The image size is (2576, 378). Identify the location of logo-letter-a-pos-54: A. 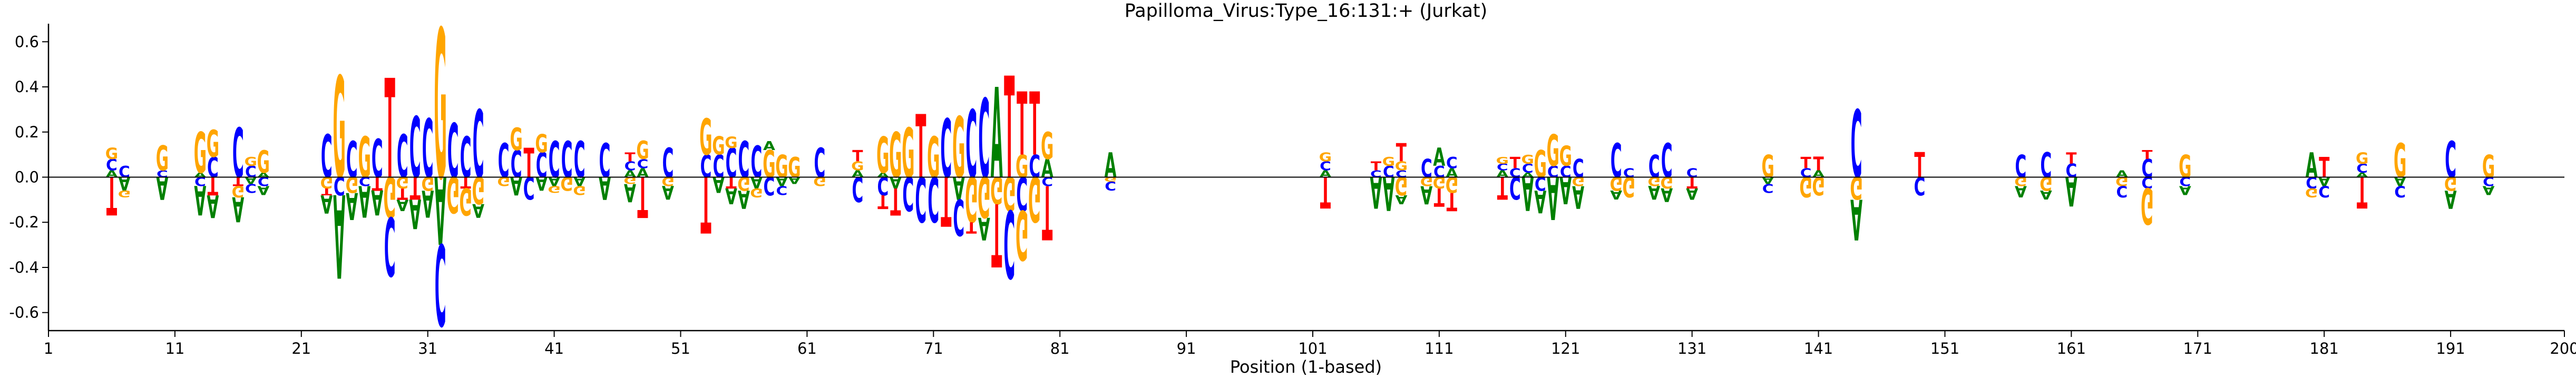
(719, 184).